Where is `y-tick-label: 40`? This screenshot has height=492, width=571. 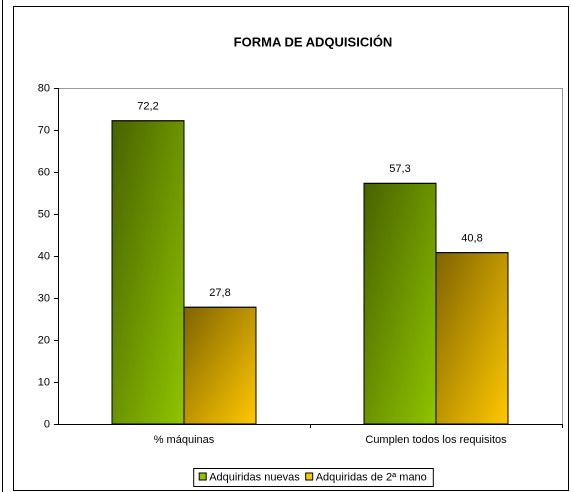
y-tick-label: 40 is located at coordinates (44, 256).